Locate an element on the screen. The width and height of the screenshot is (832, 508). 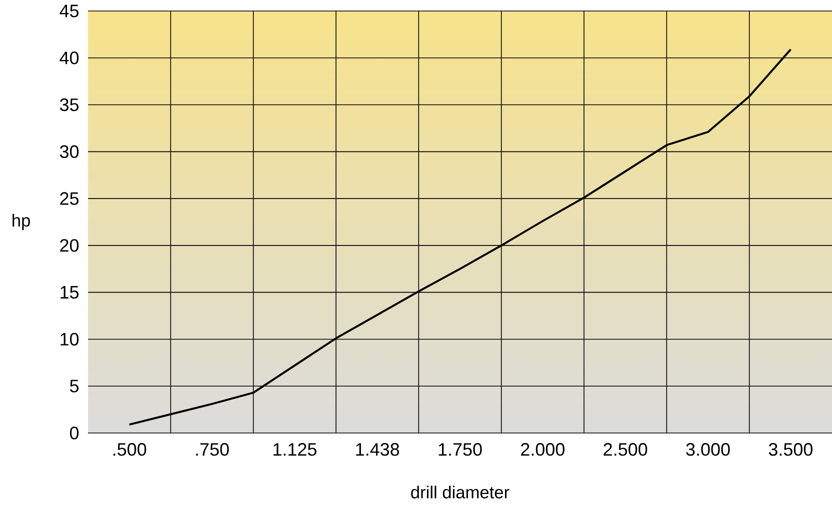
x-tick-label: 1.125 is located at coordinates (295, 449).